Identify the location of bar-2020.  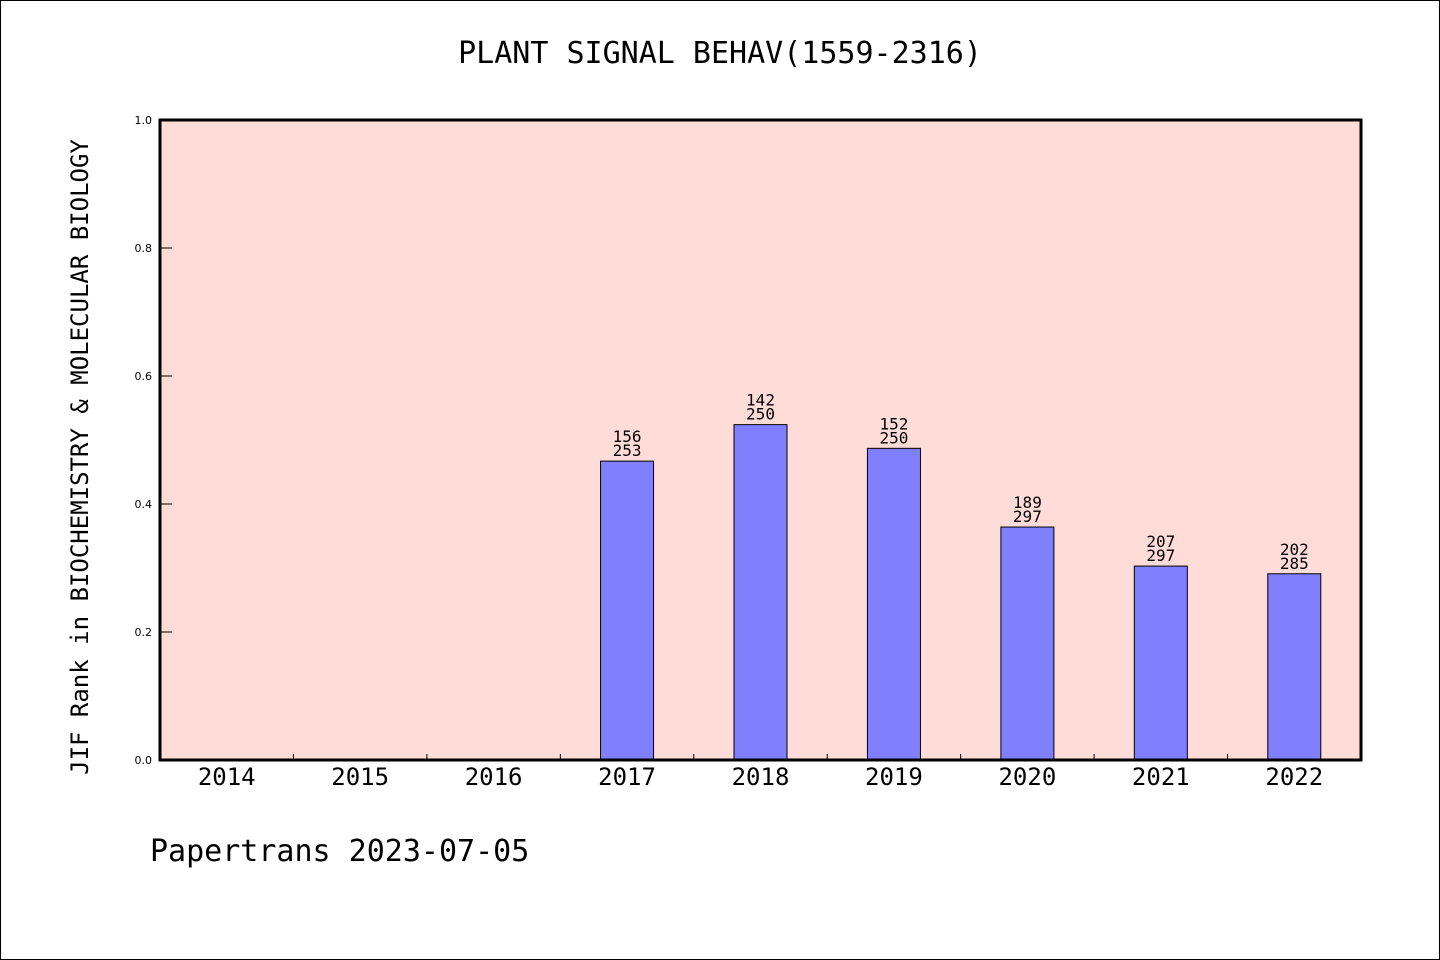
(1027, 643).